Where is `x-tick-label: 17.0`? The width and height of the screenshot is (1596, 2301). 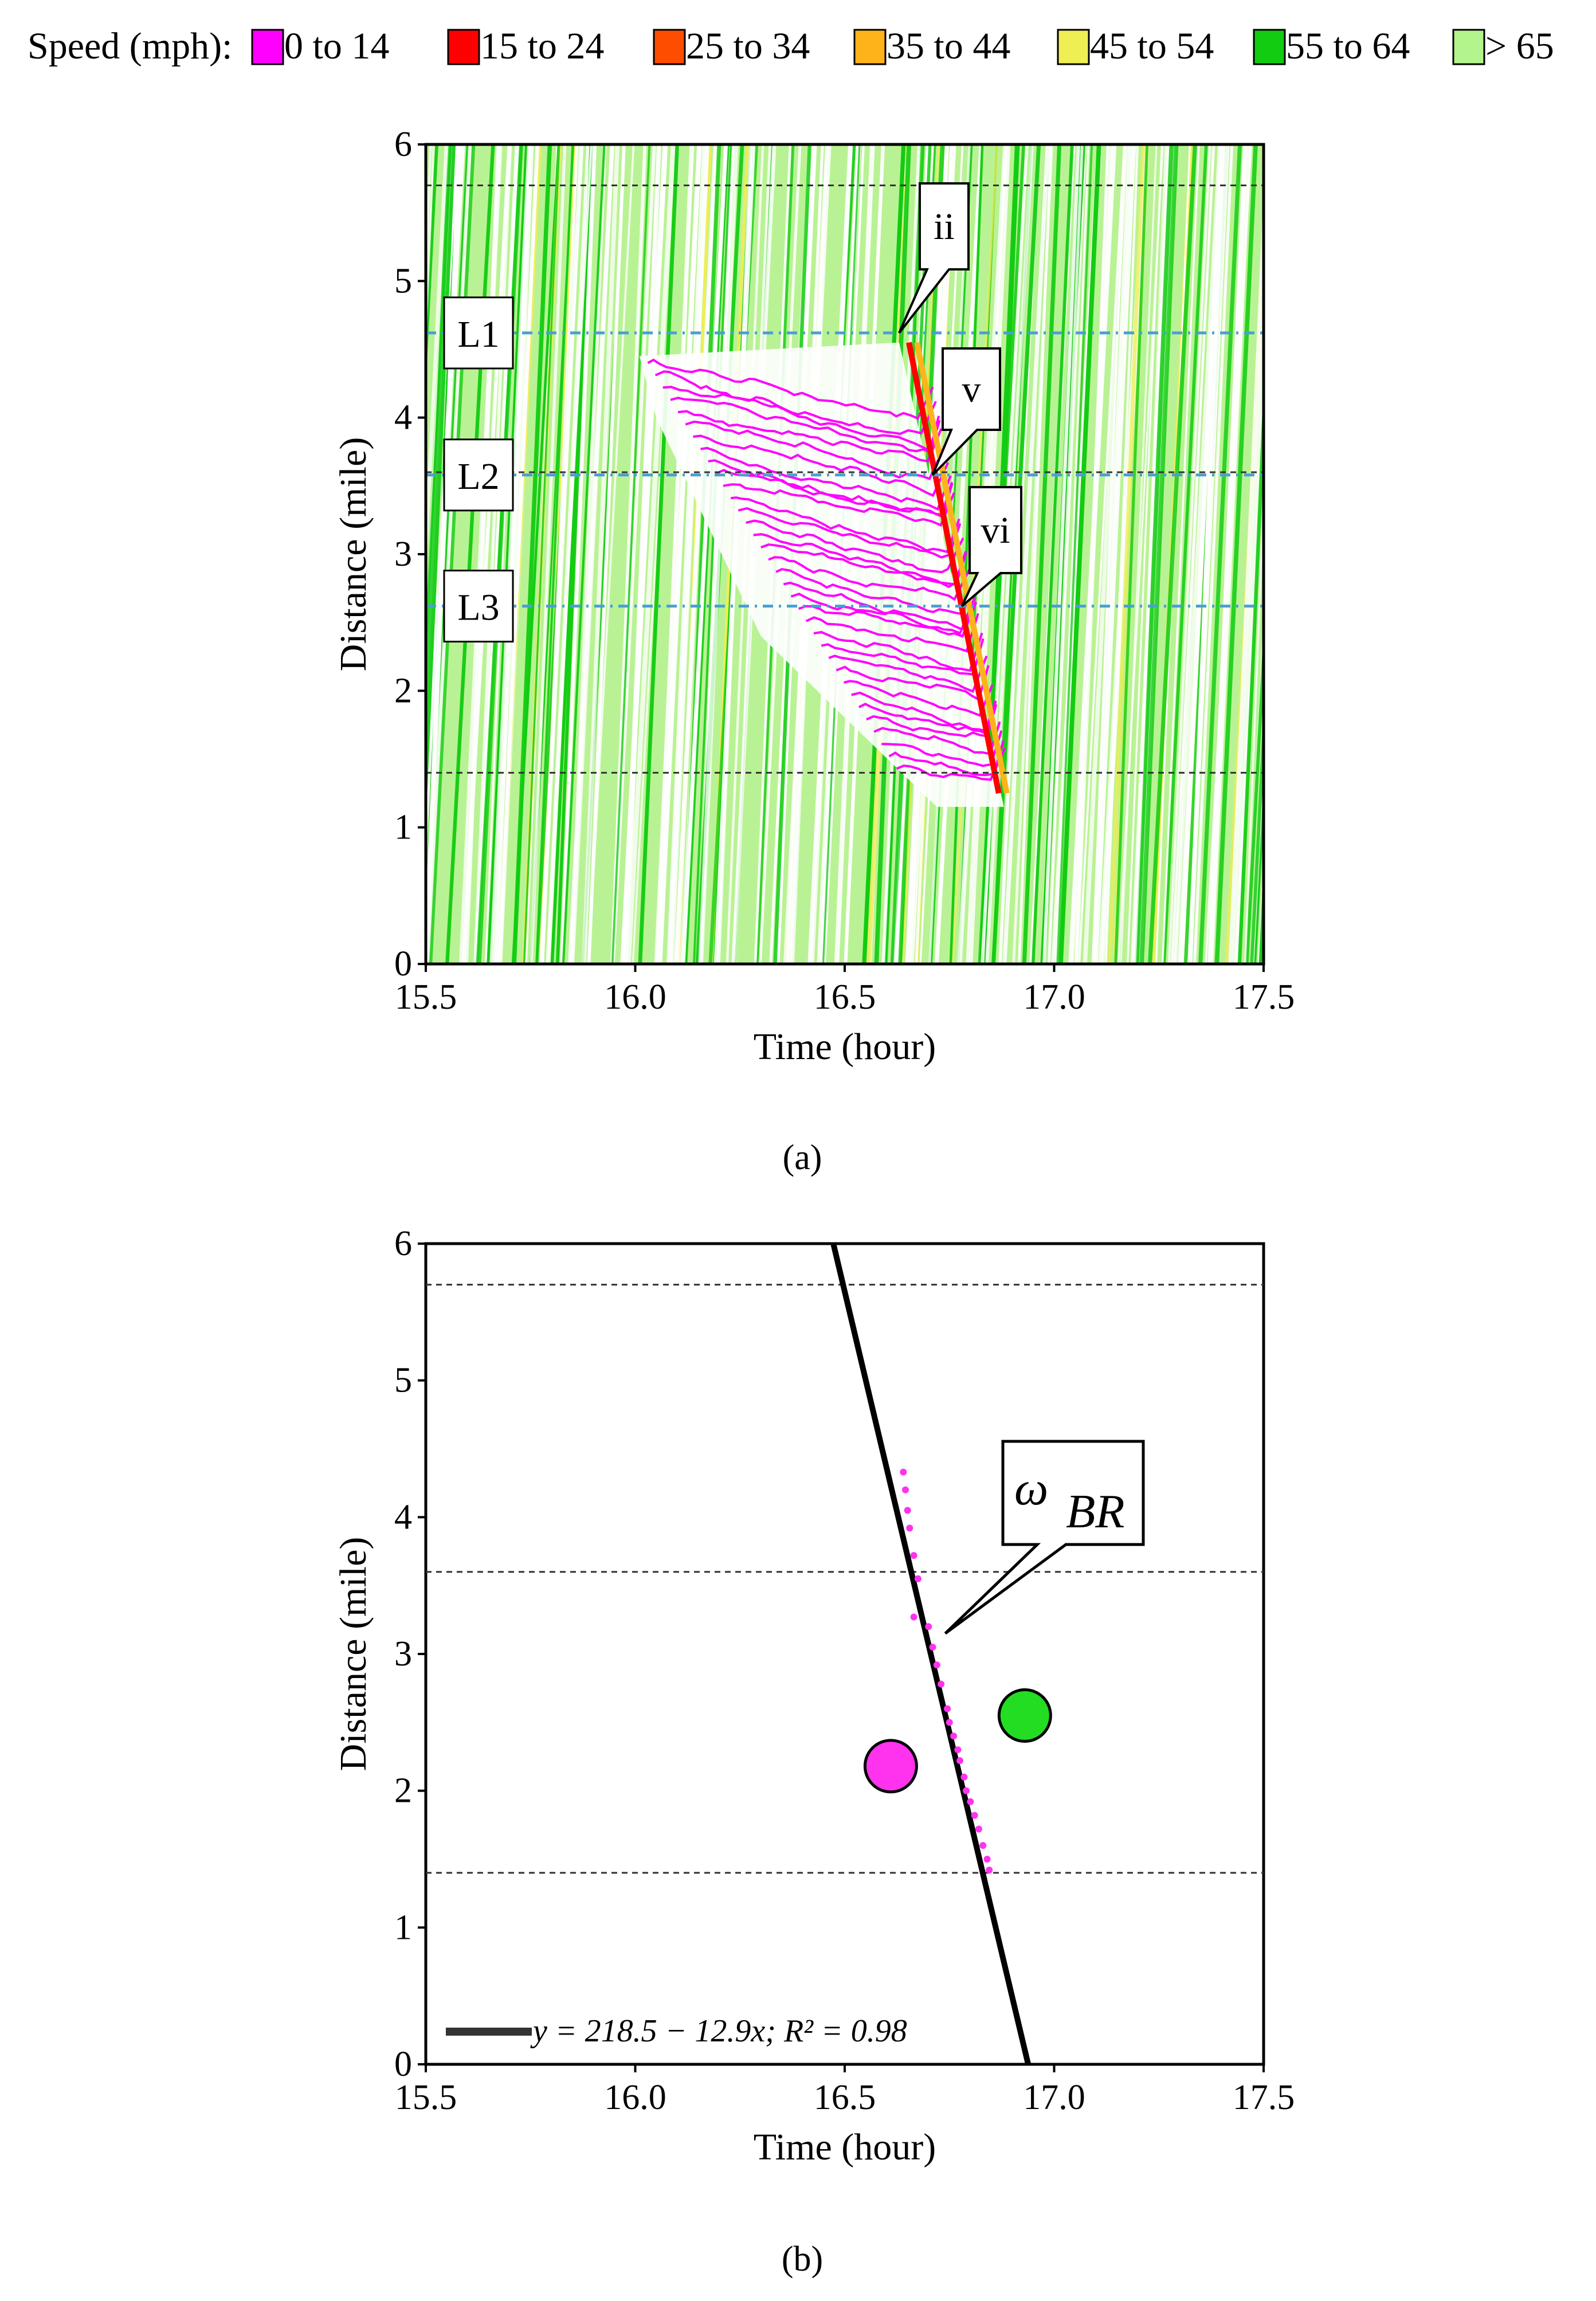
x-tick-label: 17.0 is located at coordinates (1054, 2098).